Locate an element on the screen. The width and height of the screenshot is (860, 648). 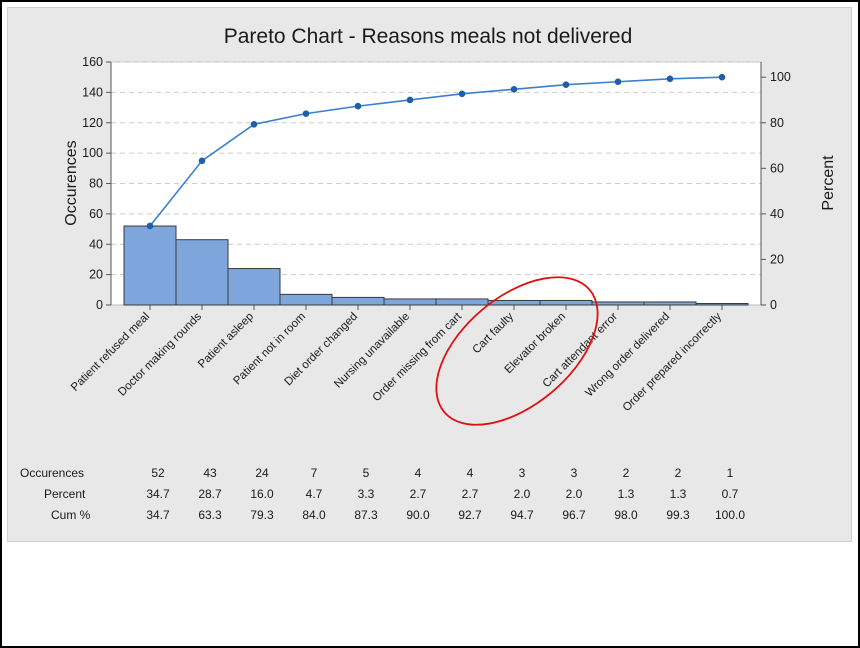
y-tick-label: 60 is located at coordinates (96, 214).